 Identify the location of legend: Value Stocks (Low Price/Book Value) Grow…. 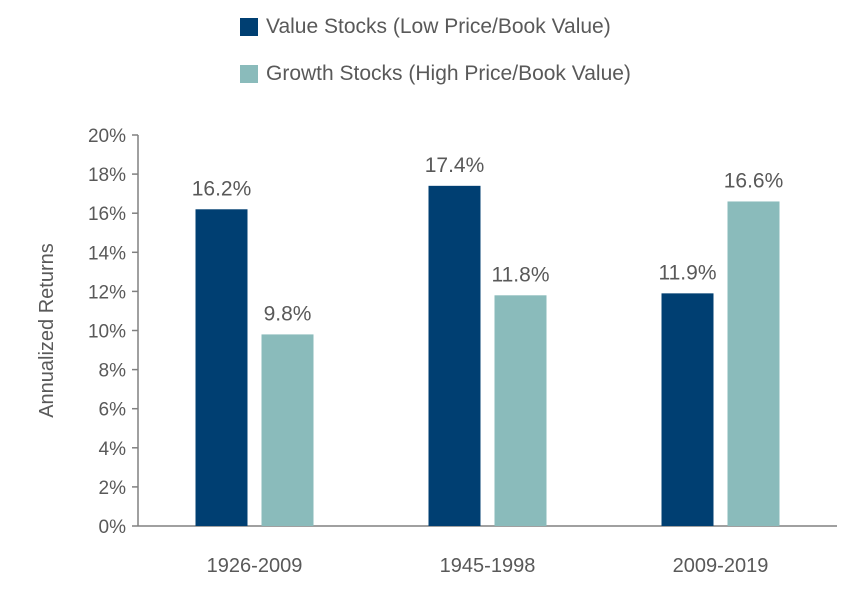
(435, 59).